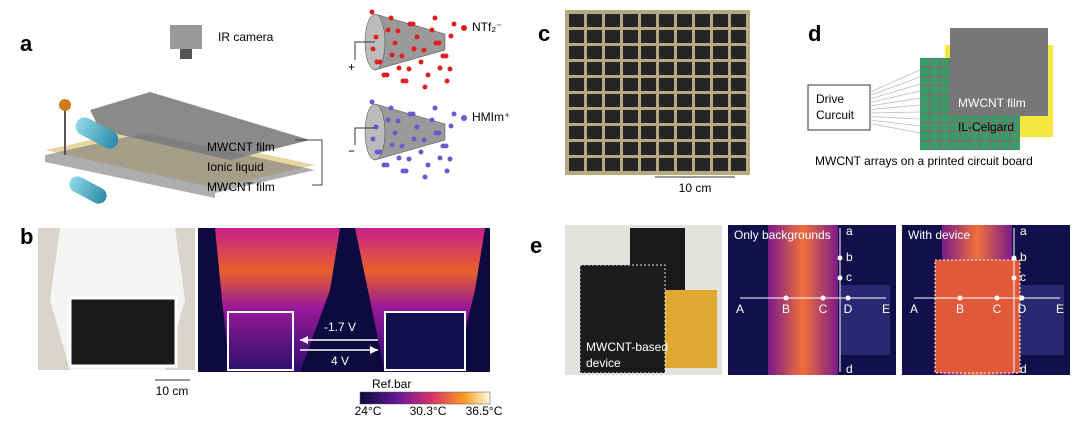  I want to click on legend-dot, so click(464, 28).